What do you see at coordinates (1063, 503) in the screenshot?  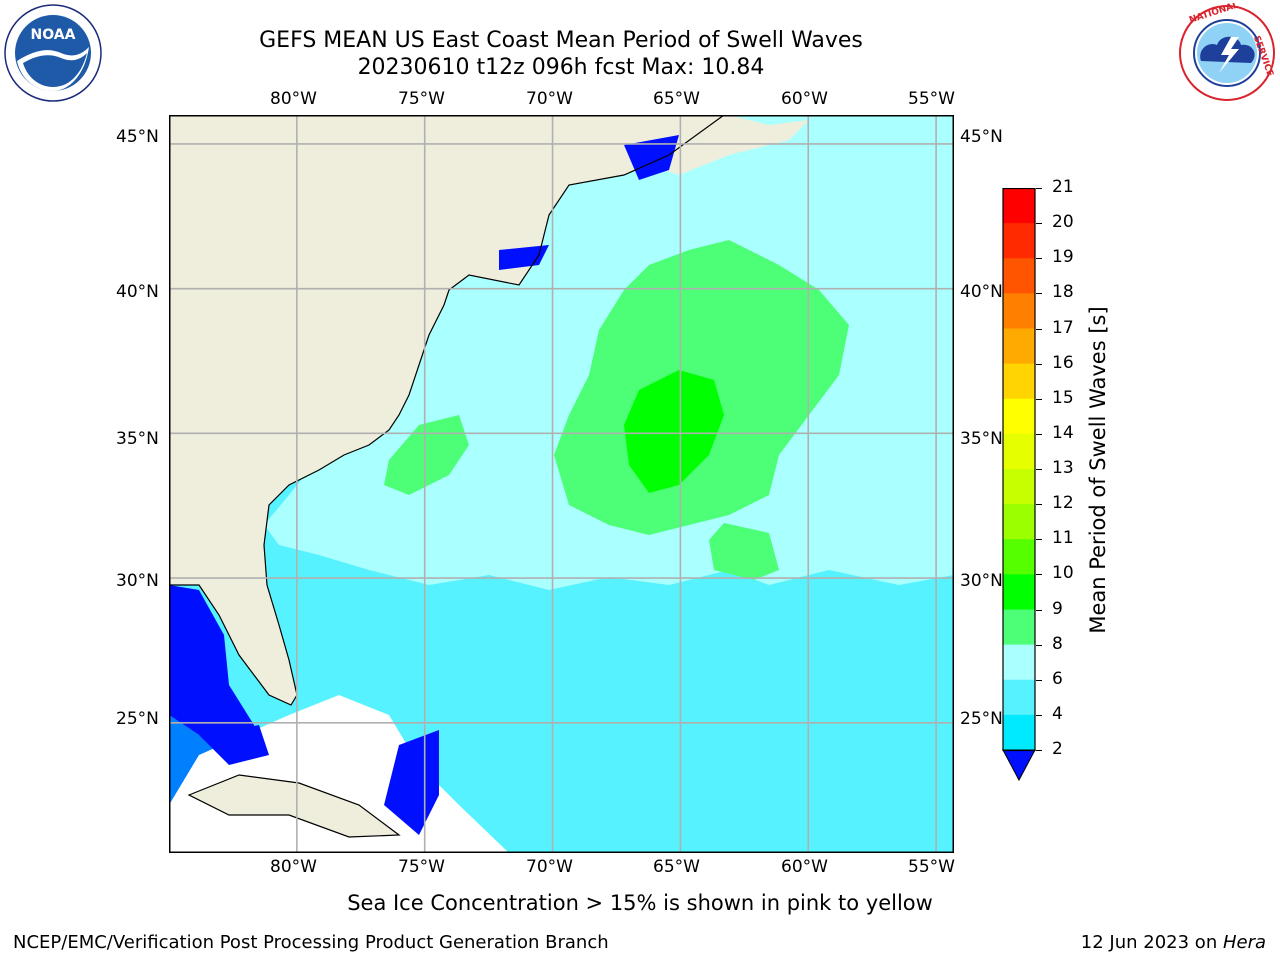 I see `colorbar-tick-label: 12` at bounding box center [1063, 503].